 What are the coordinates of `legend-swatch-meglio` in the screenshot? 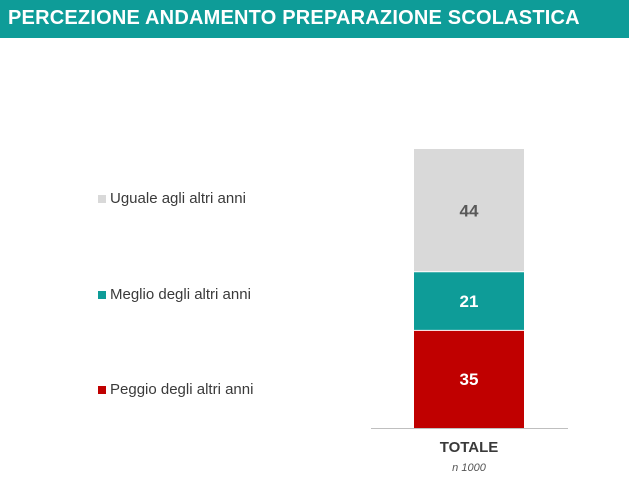 It's located at (102, 294).